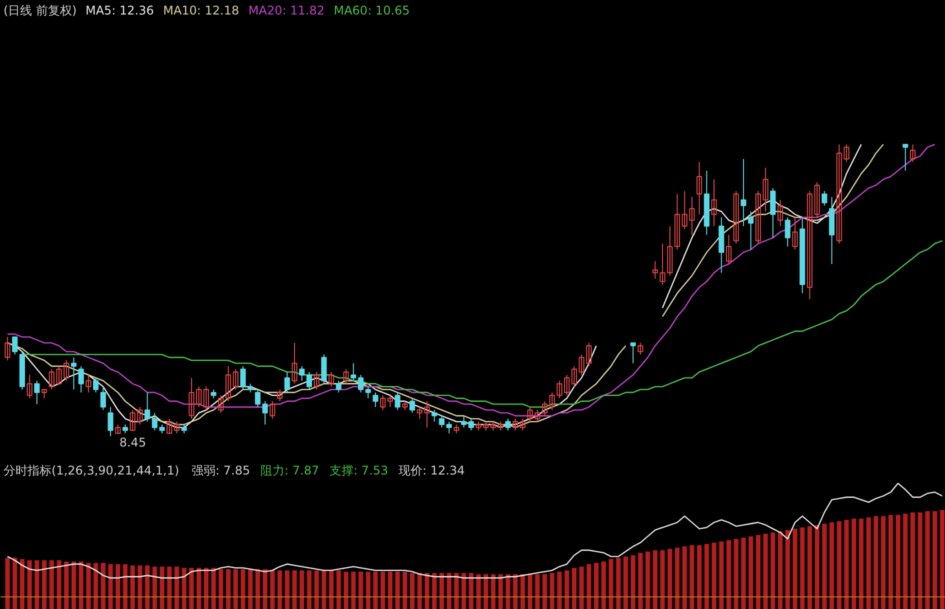  I want to click on text: MA5: 12.36, so click(119, 11).